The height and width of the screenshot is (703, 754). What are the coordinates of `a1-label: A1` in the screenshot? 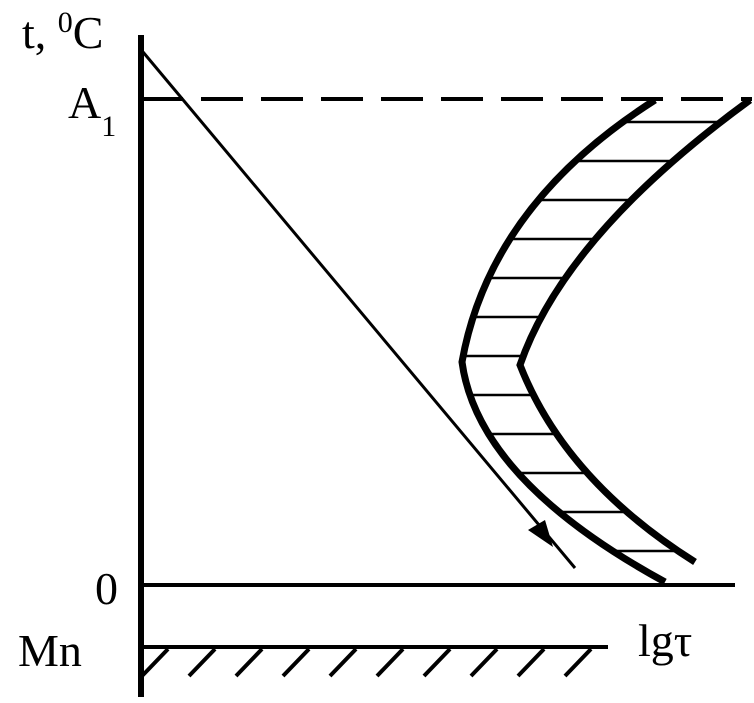 It's located at (92, 110).